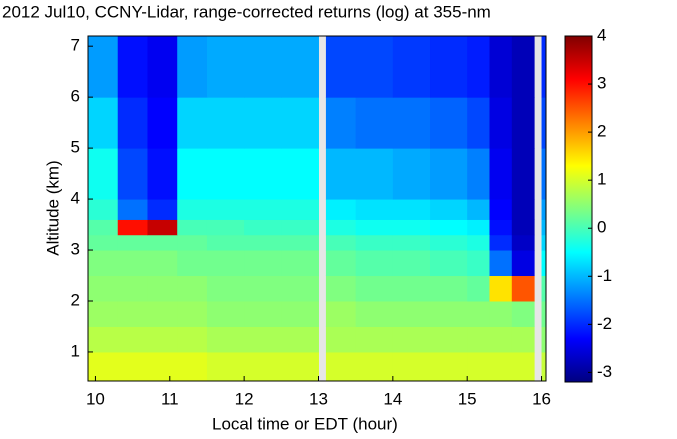  I want to click on colorbar-tick-label: -2, so click(604, 323).